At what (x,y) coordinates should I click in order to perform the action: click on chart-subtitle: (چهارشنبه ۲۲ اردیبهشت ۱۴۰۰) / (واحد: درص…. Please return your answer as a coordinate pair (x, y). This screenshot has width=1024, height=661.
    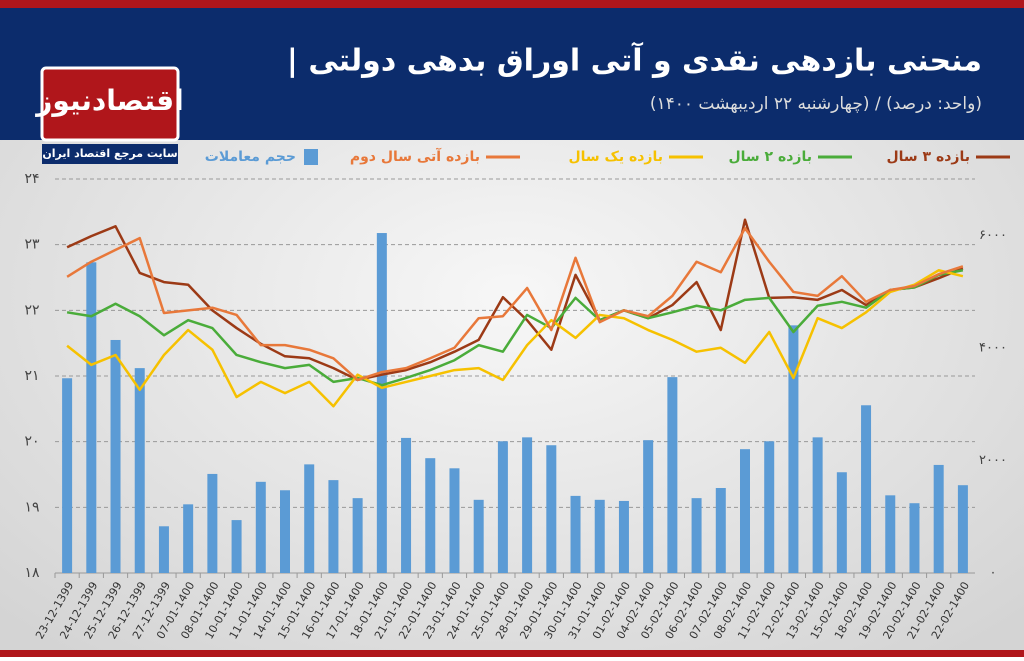
    Looking at the image, I should click on (816, 104).